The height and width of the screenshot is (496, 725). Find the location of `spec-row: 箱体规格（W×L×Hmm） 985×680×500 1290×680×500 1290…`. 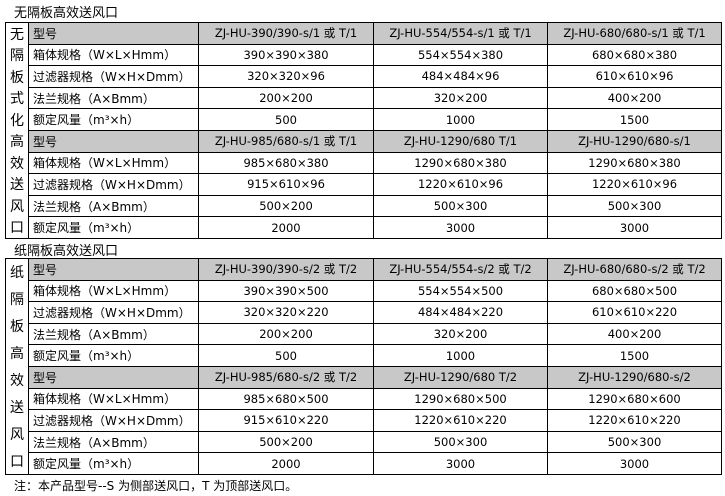

spec-row: 箱体规格（W×L×Hmm） 985×680×500 1290×680×500 1290… is located at coordinates (364, 399).